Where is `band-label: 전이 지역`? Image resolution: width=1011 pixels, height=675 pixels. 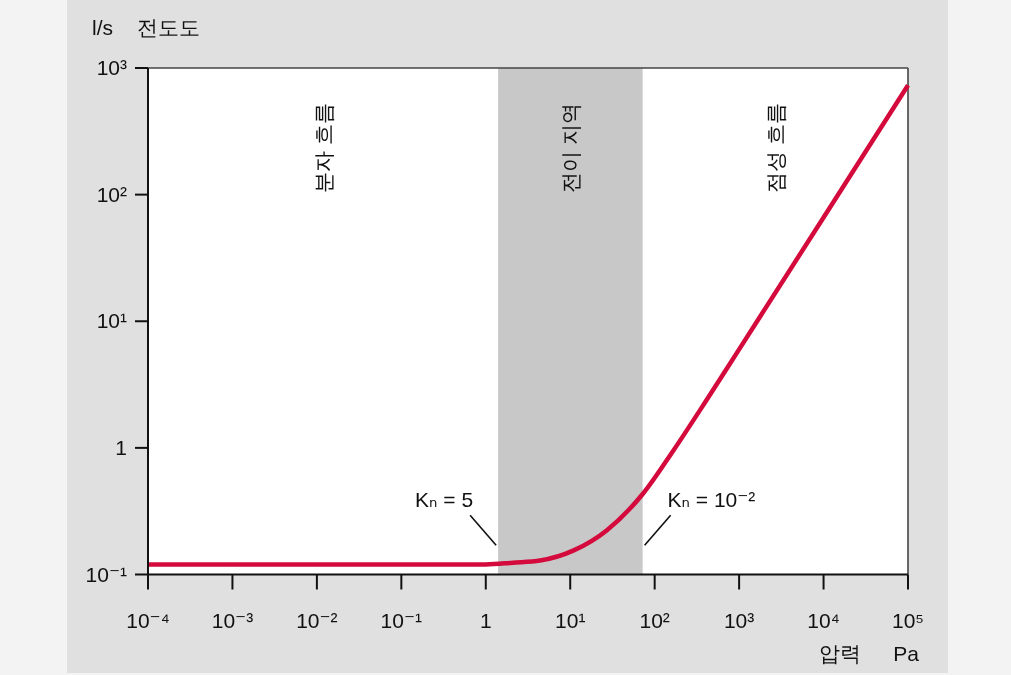
band-label: 전이 지역 is located at coordinates (570, 148).